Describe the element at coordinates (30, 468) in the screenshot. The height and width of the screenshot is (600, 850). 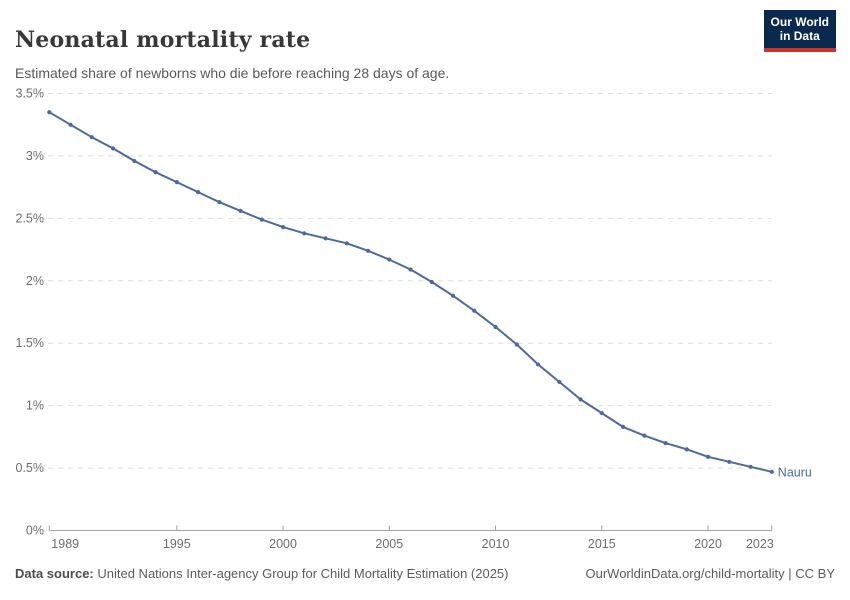
I see `y-tick-label: 0.5%` at that location.